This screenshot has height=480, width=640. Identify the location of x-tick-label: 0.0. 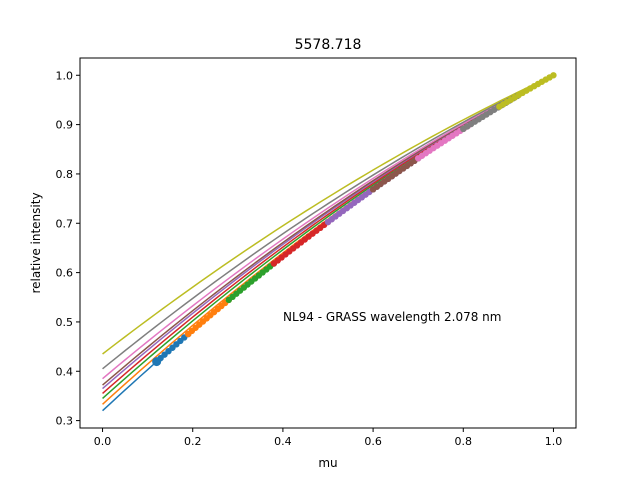
(103, 441).